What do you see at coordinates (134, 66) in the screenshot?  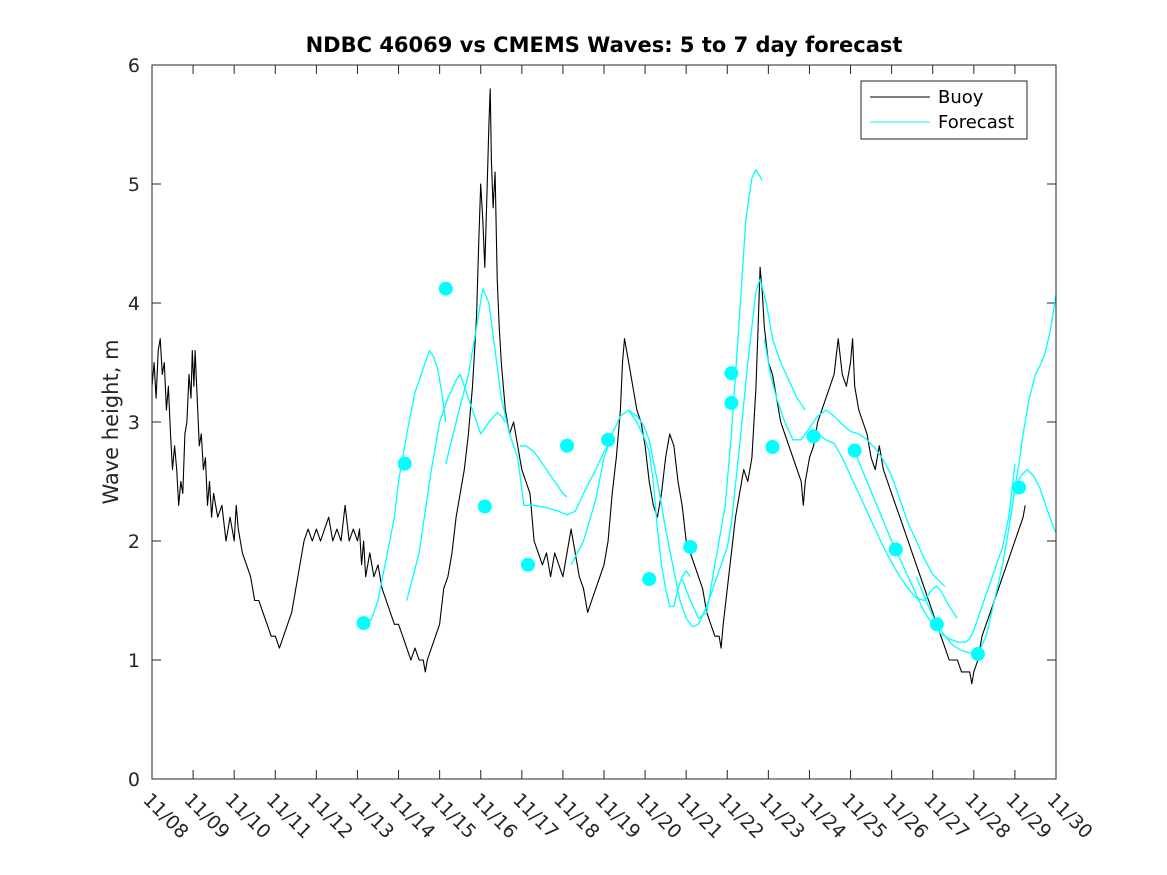 I see `y-tick-label: 6` at bounding box center [134, 66].